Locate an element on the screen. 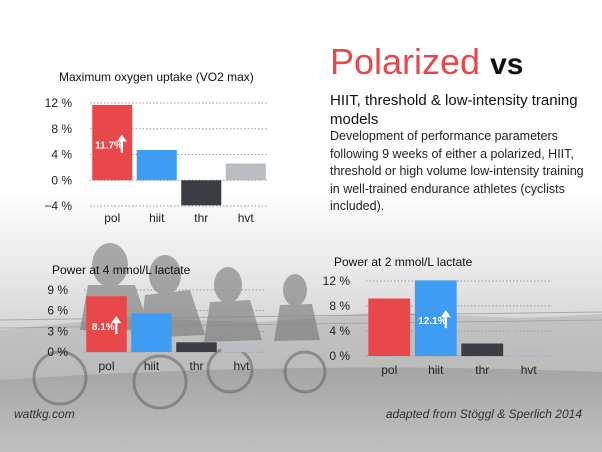  chart-power2-ytick-label: 4 % is located at coordinates (339, 331).